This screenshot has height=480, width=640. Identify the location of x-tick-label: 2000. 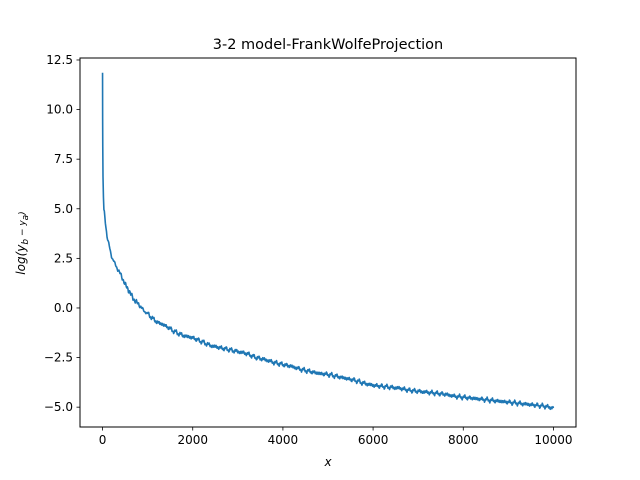
(192, 440).